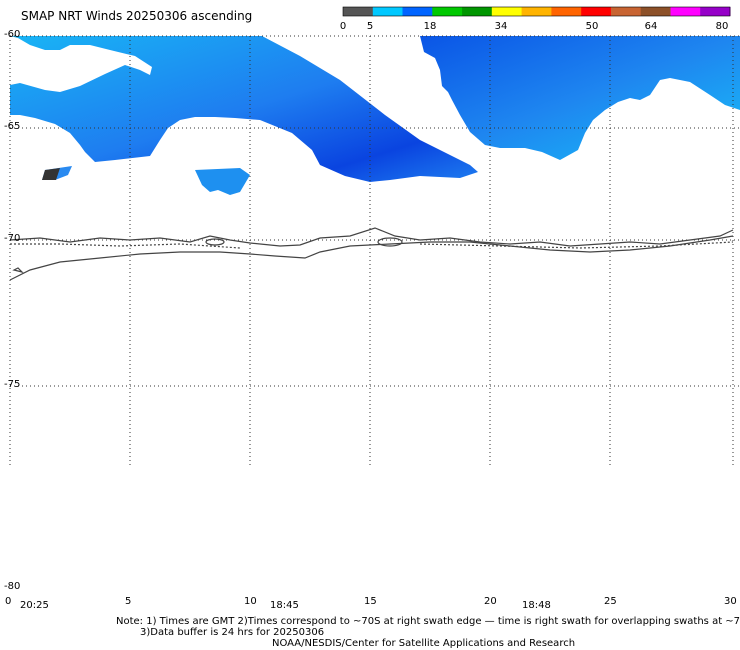 This screenshot has height=650, width=740. Describe the element at coordinates (370, 601) in the screenshot. I see `lon-label: 15` at that location.